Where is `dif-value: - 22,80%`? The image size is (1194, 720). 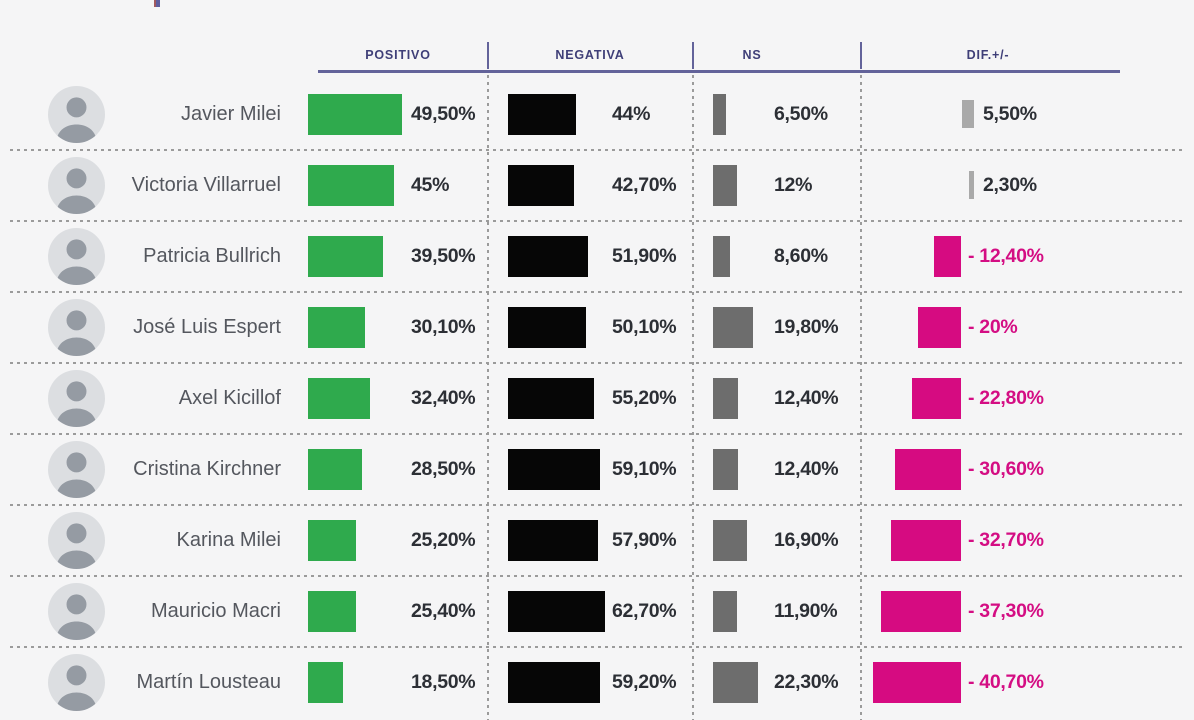 dif-value: - 22,80% is located at coordinates (1006, 398).